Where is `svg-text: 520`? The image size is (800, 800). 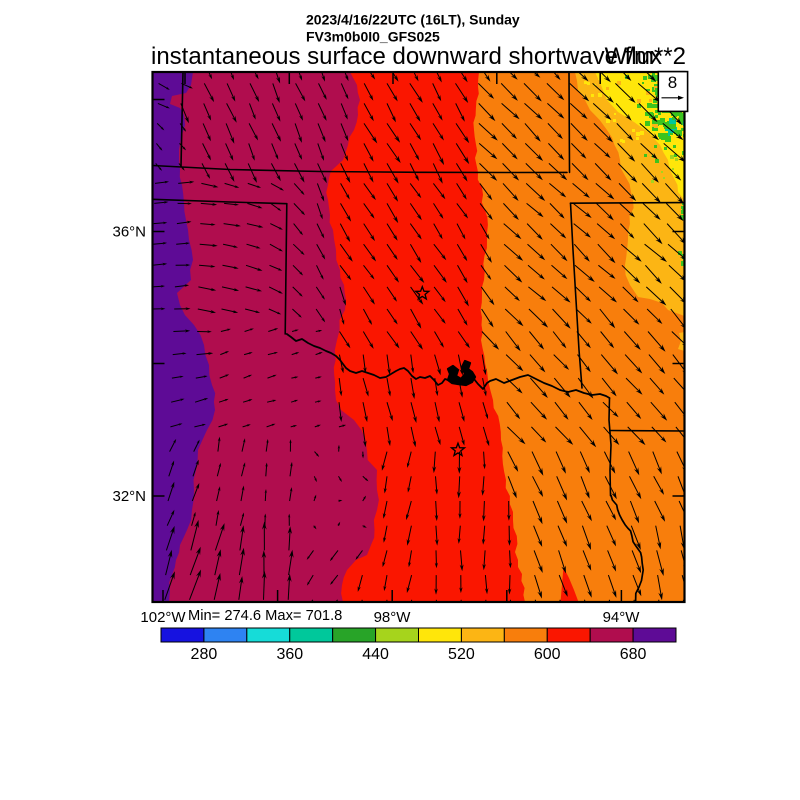
svg-text: 520 is located at coordinates (461, 654).